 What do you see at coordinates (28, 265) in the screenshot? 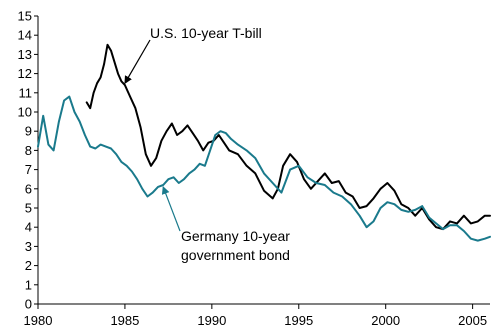
I see `y-tick-label: 2` at bounding box center [28, 265].